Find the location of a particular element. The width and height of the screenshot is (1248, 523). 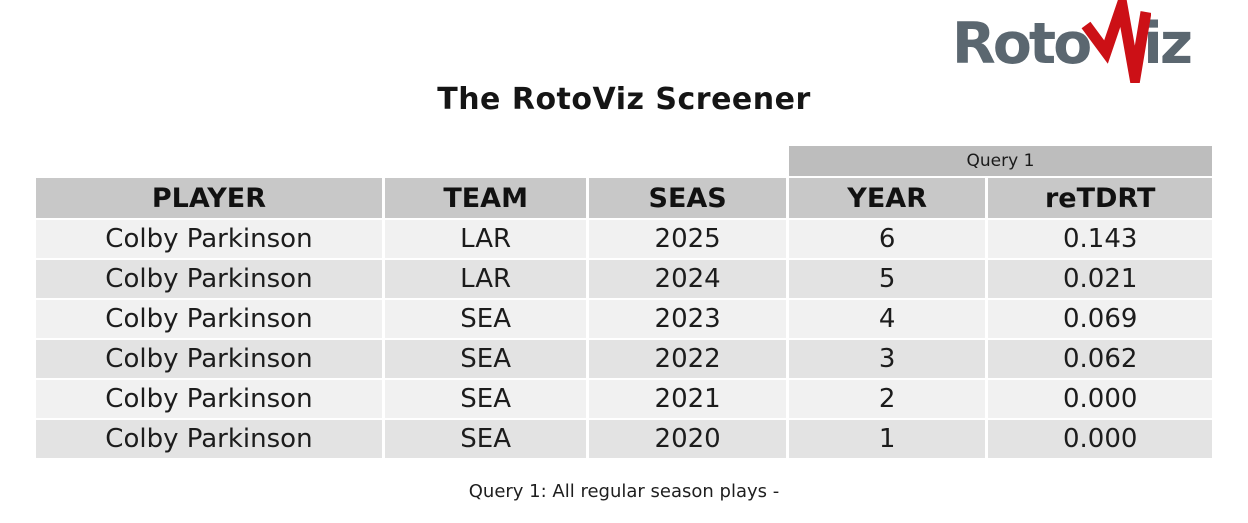

cell-retdrt: 0.143 is located at coordinates (1100, 239).